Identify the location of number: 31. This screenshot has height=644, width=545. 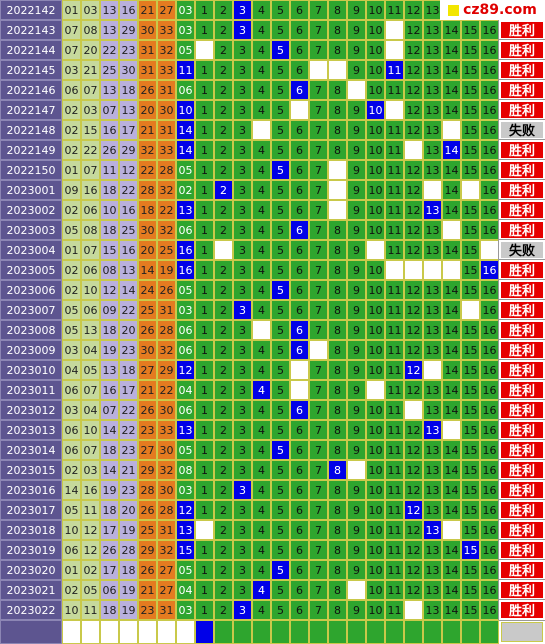
(166, 130).